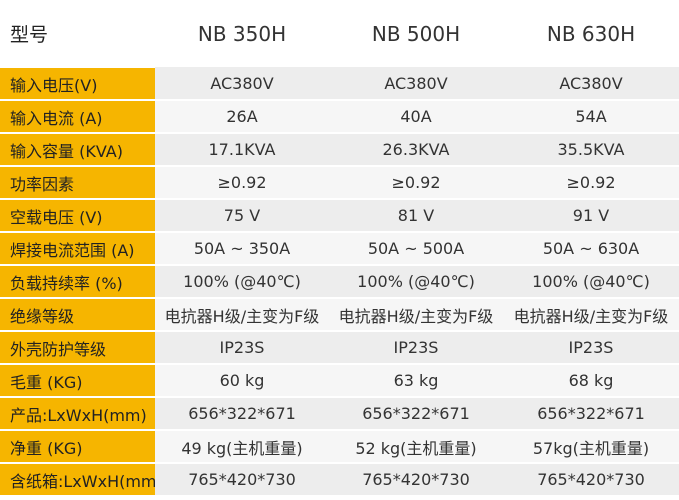  I want to click on spec-label: 功率因素, so click(77, 183).